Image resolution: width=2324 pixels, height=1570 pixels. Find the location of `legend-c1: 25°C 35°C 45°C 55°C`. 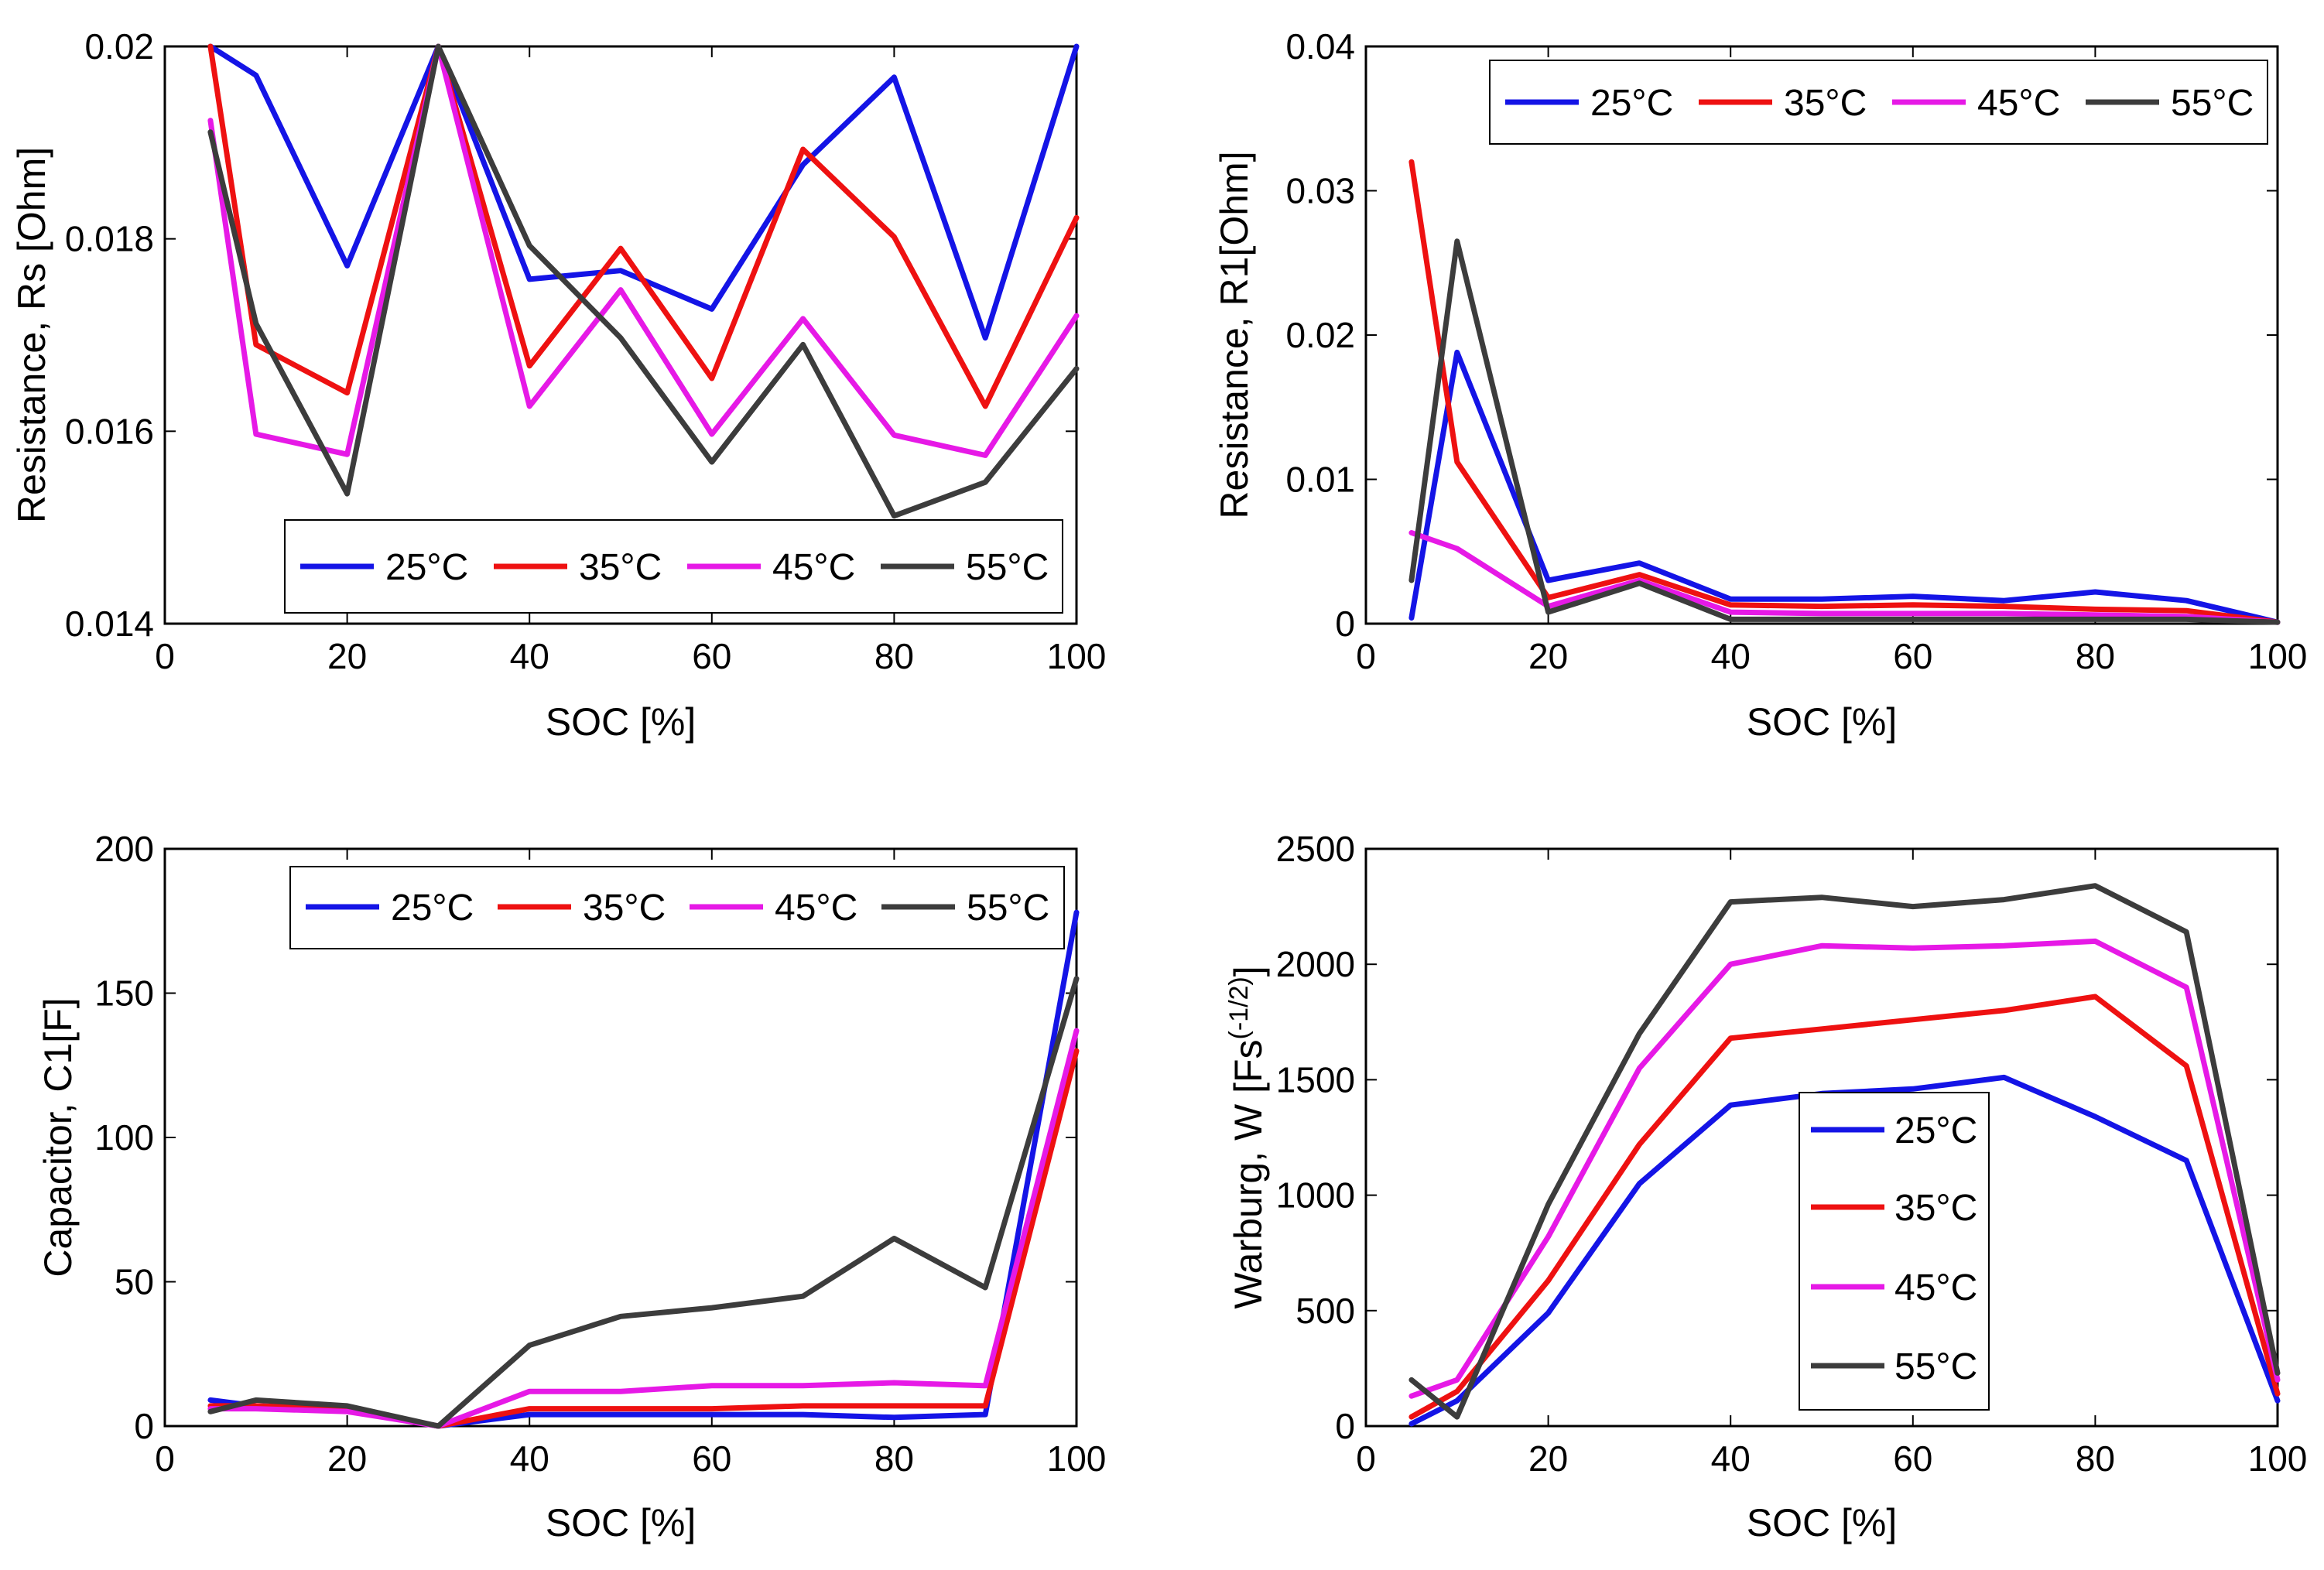

legend-c1: 25°C 35°C 45°C 55°C is located at coordinates (677, 908).